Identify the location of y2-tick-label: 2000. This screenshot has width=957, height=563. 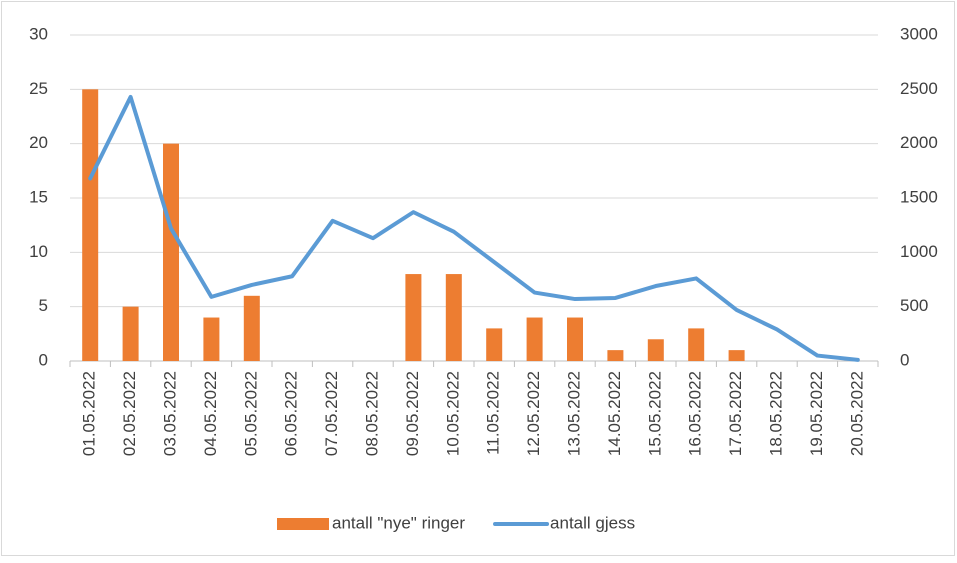
(919, 142).